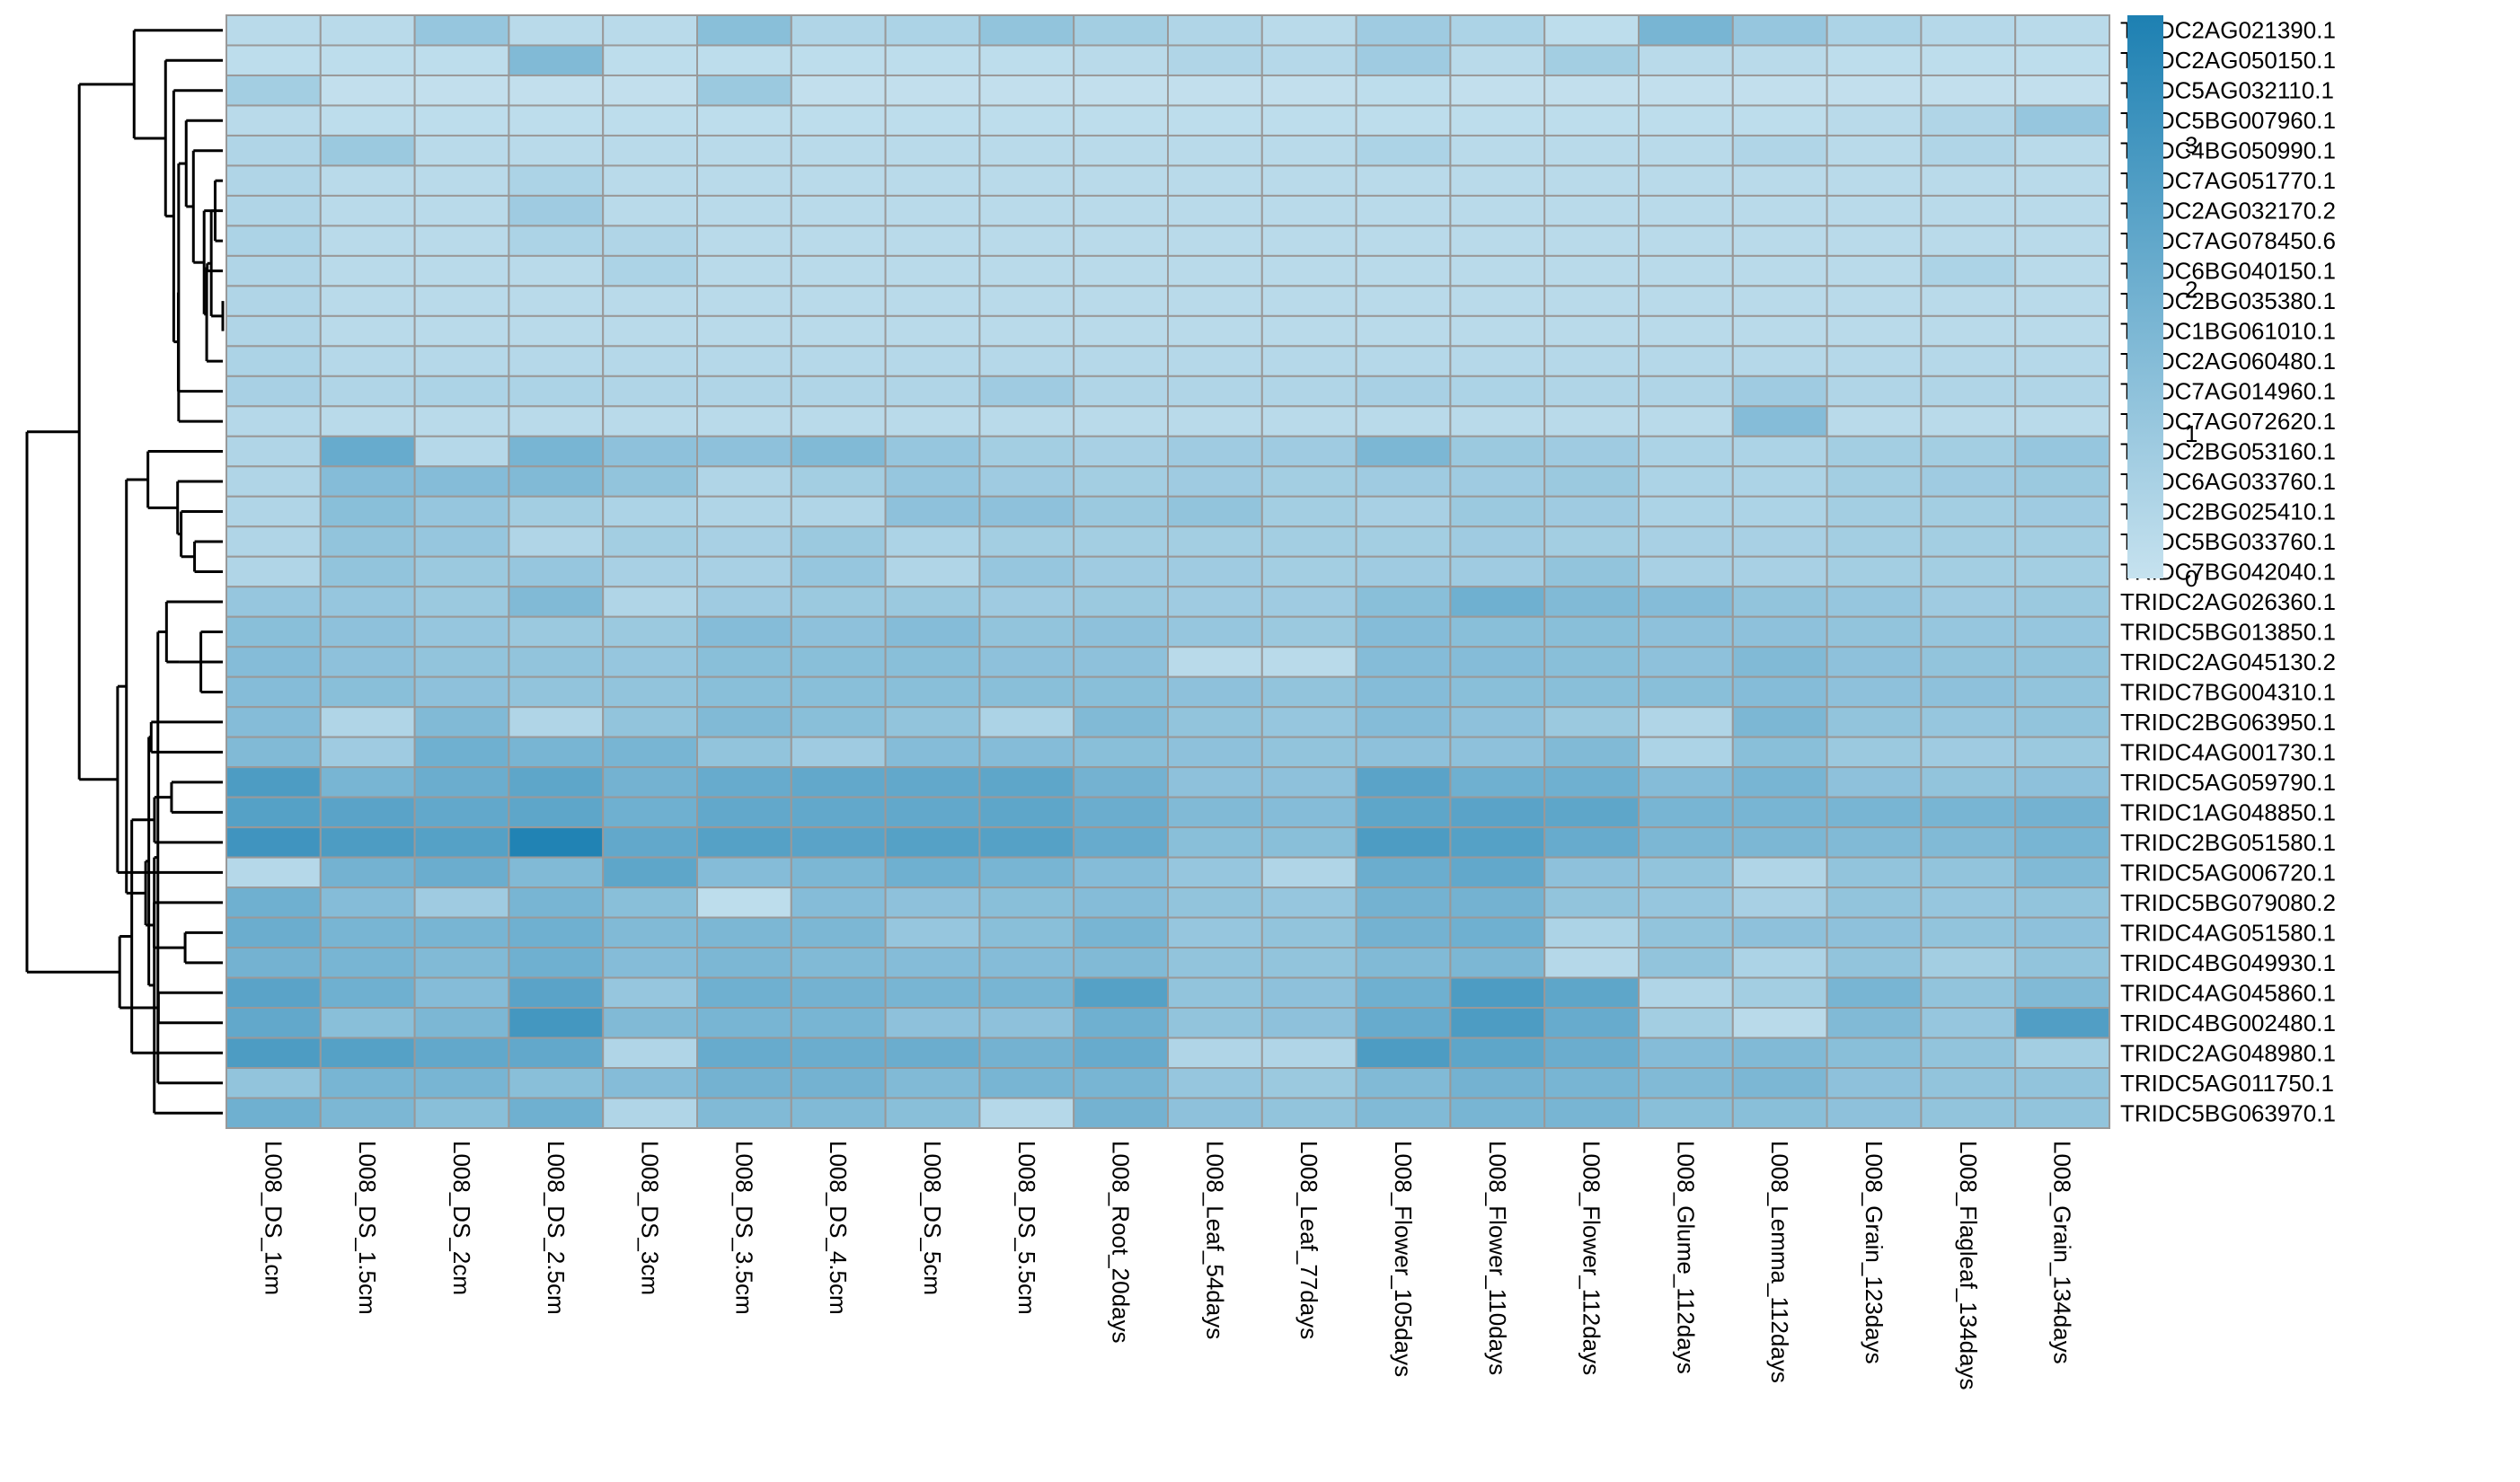  What do you see at coordinates (2228, 722) in the screenshot?
I see `row-label: TRIDC2BG063950.1` at bounding box center [2228, 722].